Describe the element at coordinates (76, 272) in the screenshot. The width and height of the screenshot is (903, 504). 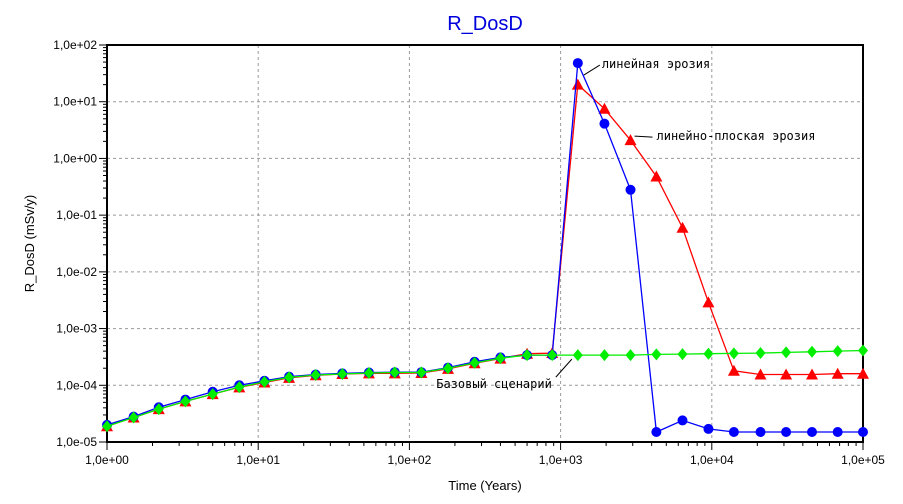
I see `y-tick-label: 1,0e-02` at that location.